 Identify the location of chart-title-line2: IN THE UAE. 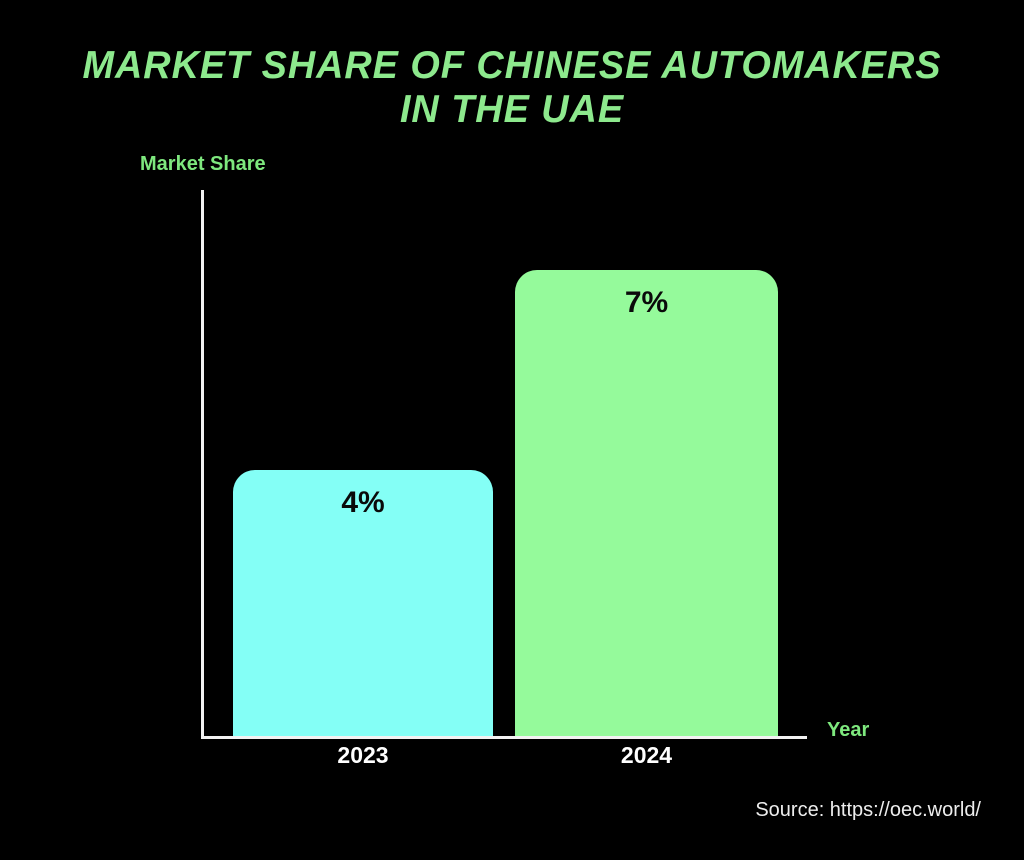
(512, 109).